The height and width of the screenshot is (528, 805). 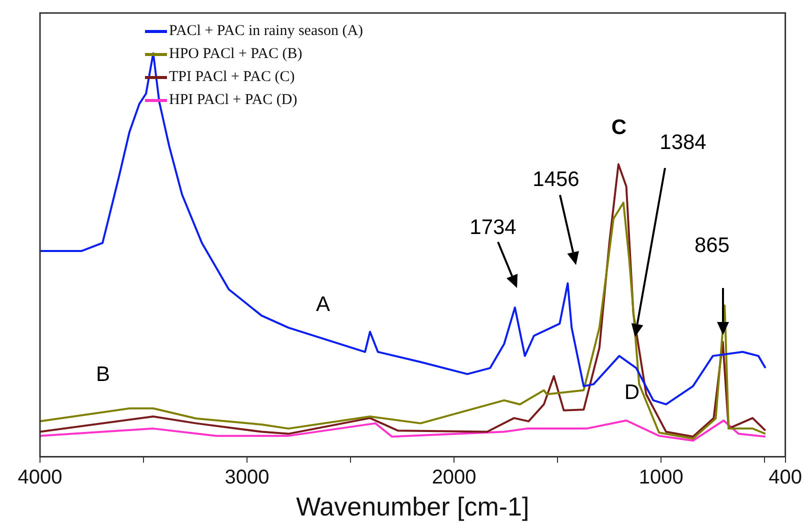 What do you see at coordinates (661, 477) in the screenshot?
I see `x-tick-label: 1000` at bounding box center [661, 477].